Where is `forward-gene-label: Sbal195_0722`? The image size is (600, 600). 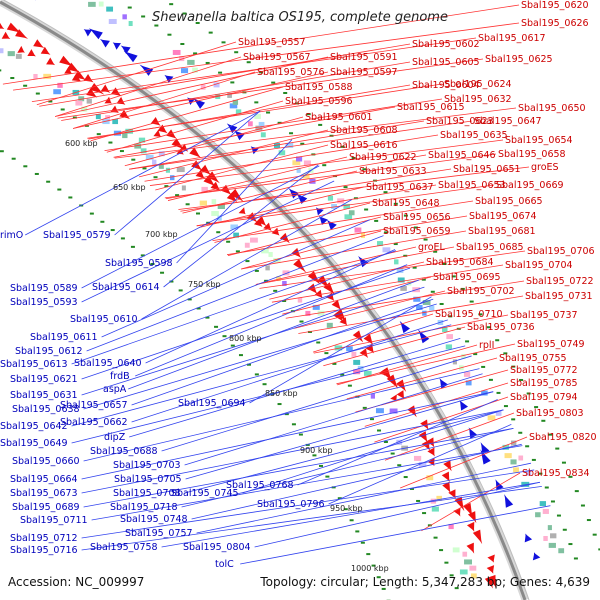
forward-gene-label: Sbal195_0722 is located at coordinates (560, 281).